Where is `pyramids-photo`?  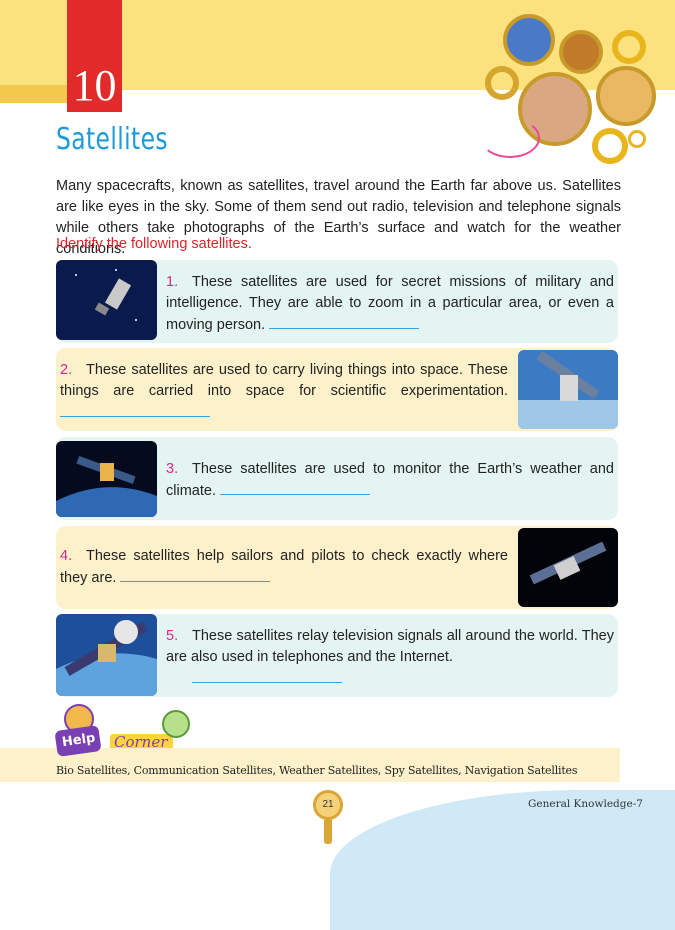
pyramids-photo is located at coordinates (626, 96).